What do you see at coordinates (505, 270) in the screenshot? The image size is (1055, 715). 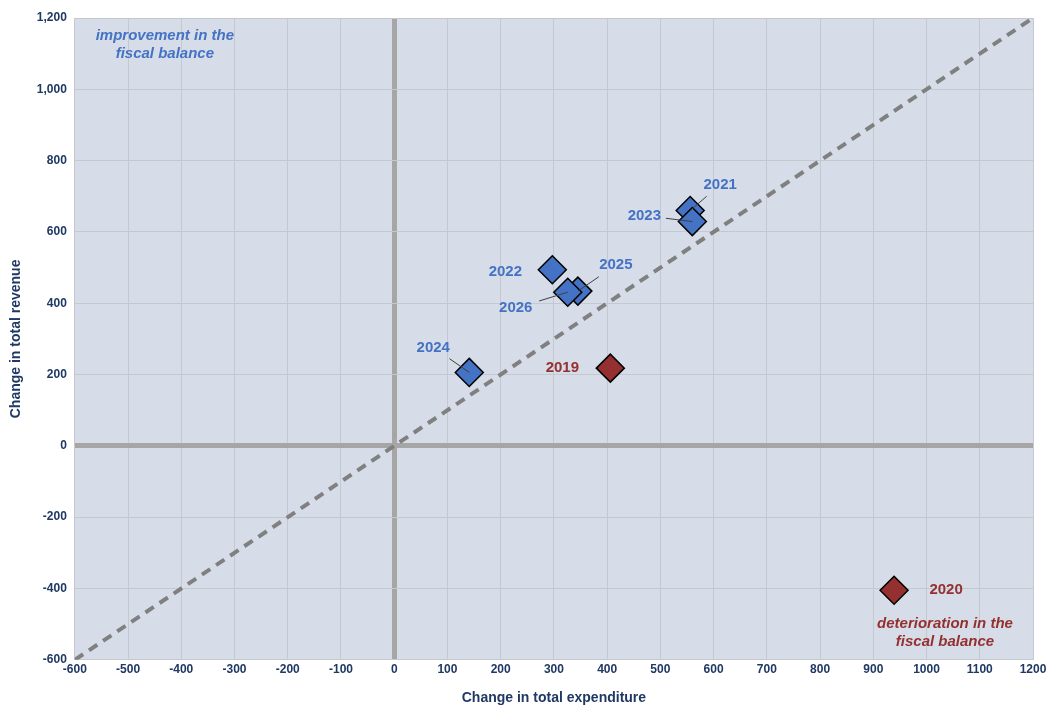 I see `annotation: 2022` at bounding box center [505, 270].